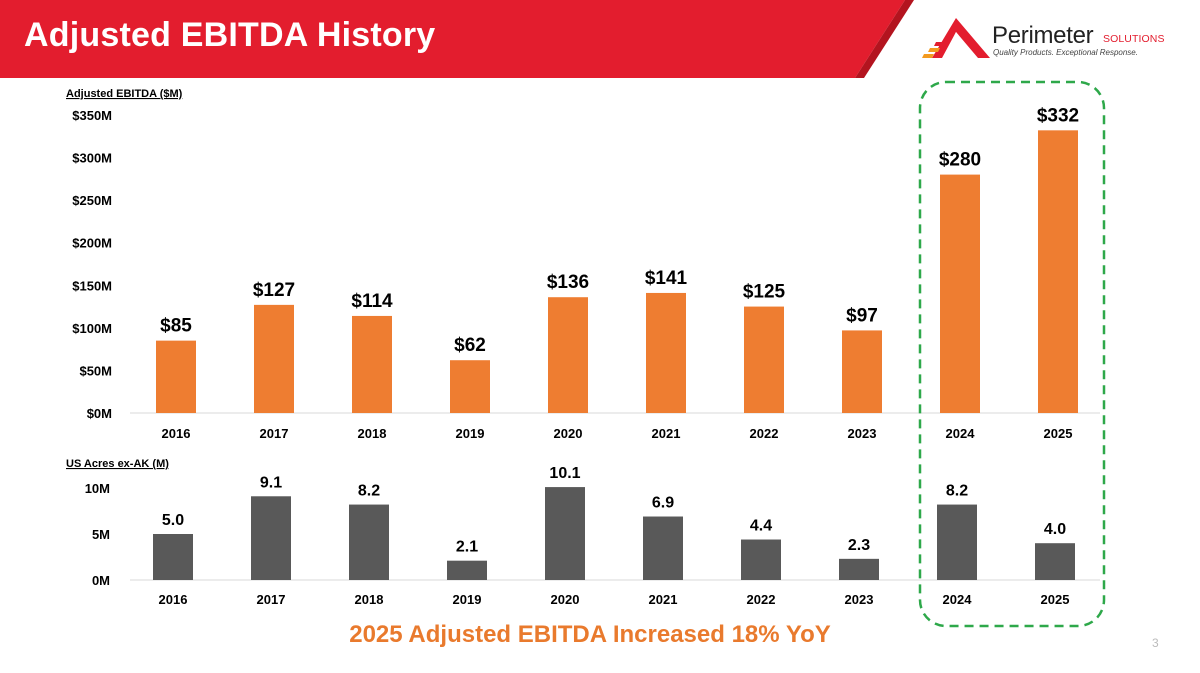 The height and width of the screenshot is (673, 1200). What do you see at coordinates (764, 433) in the screenshot?
I see `ebitda-category-label-2022: 2022` at bounding box center [764, 433].